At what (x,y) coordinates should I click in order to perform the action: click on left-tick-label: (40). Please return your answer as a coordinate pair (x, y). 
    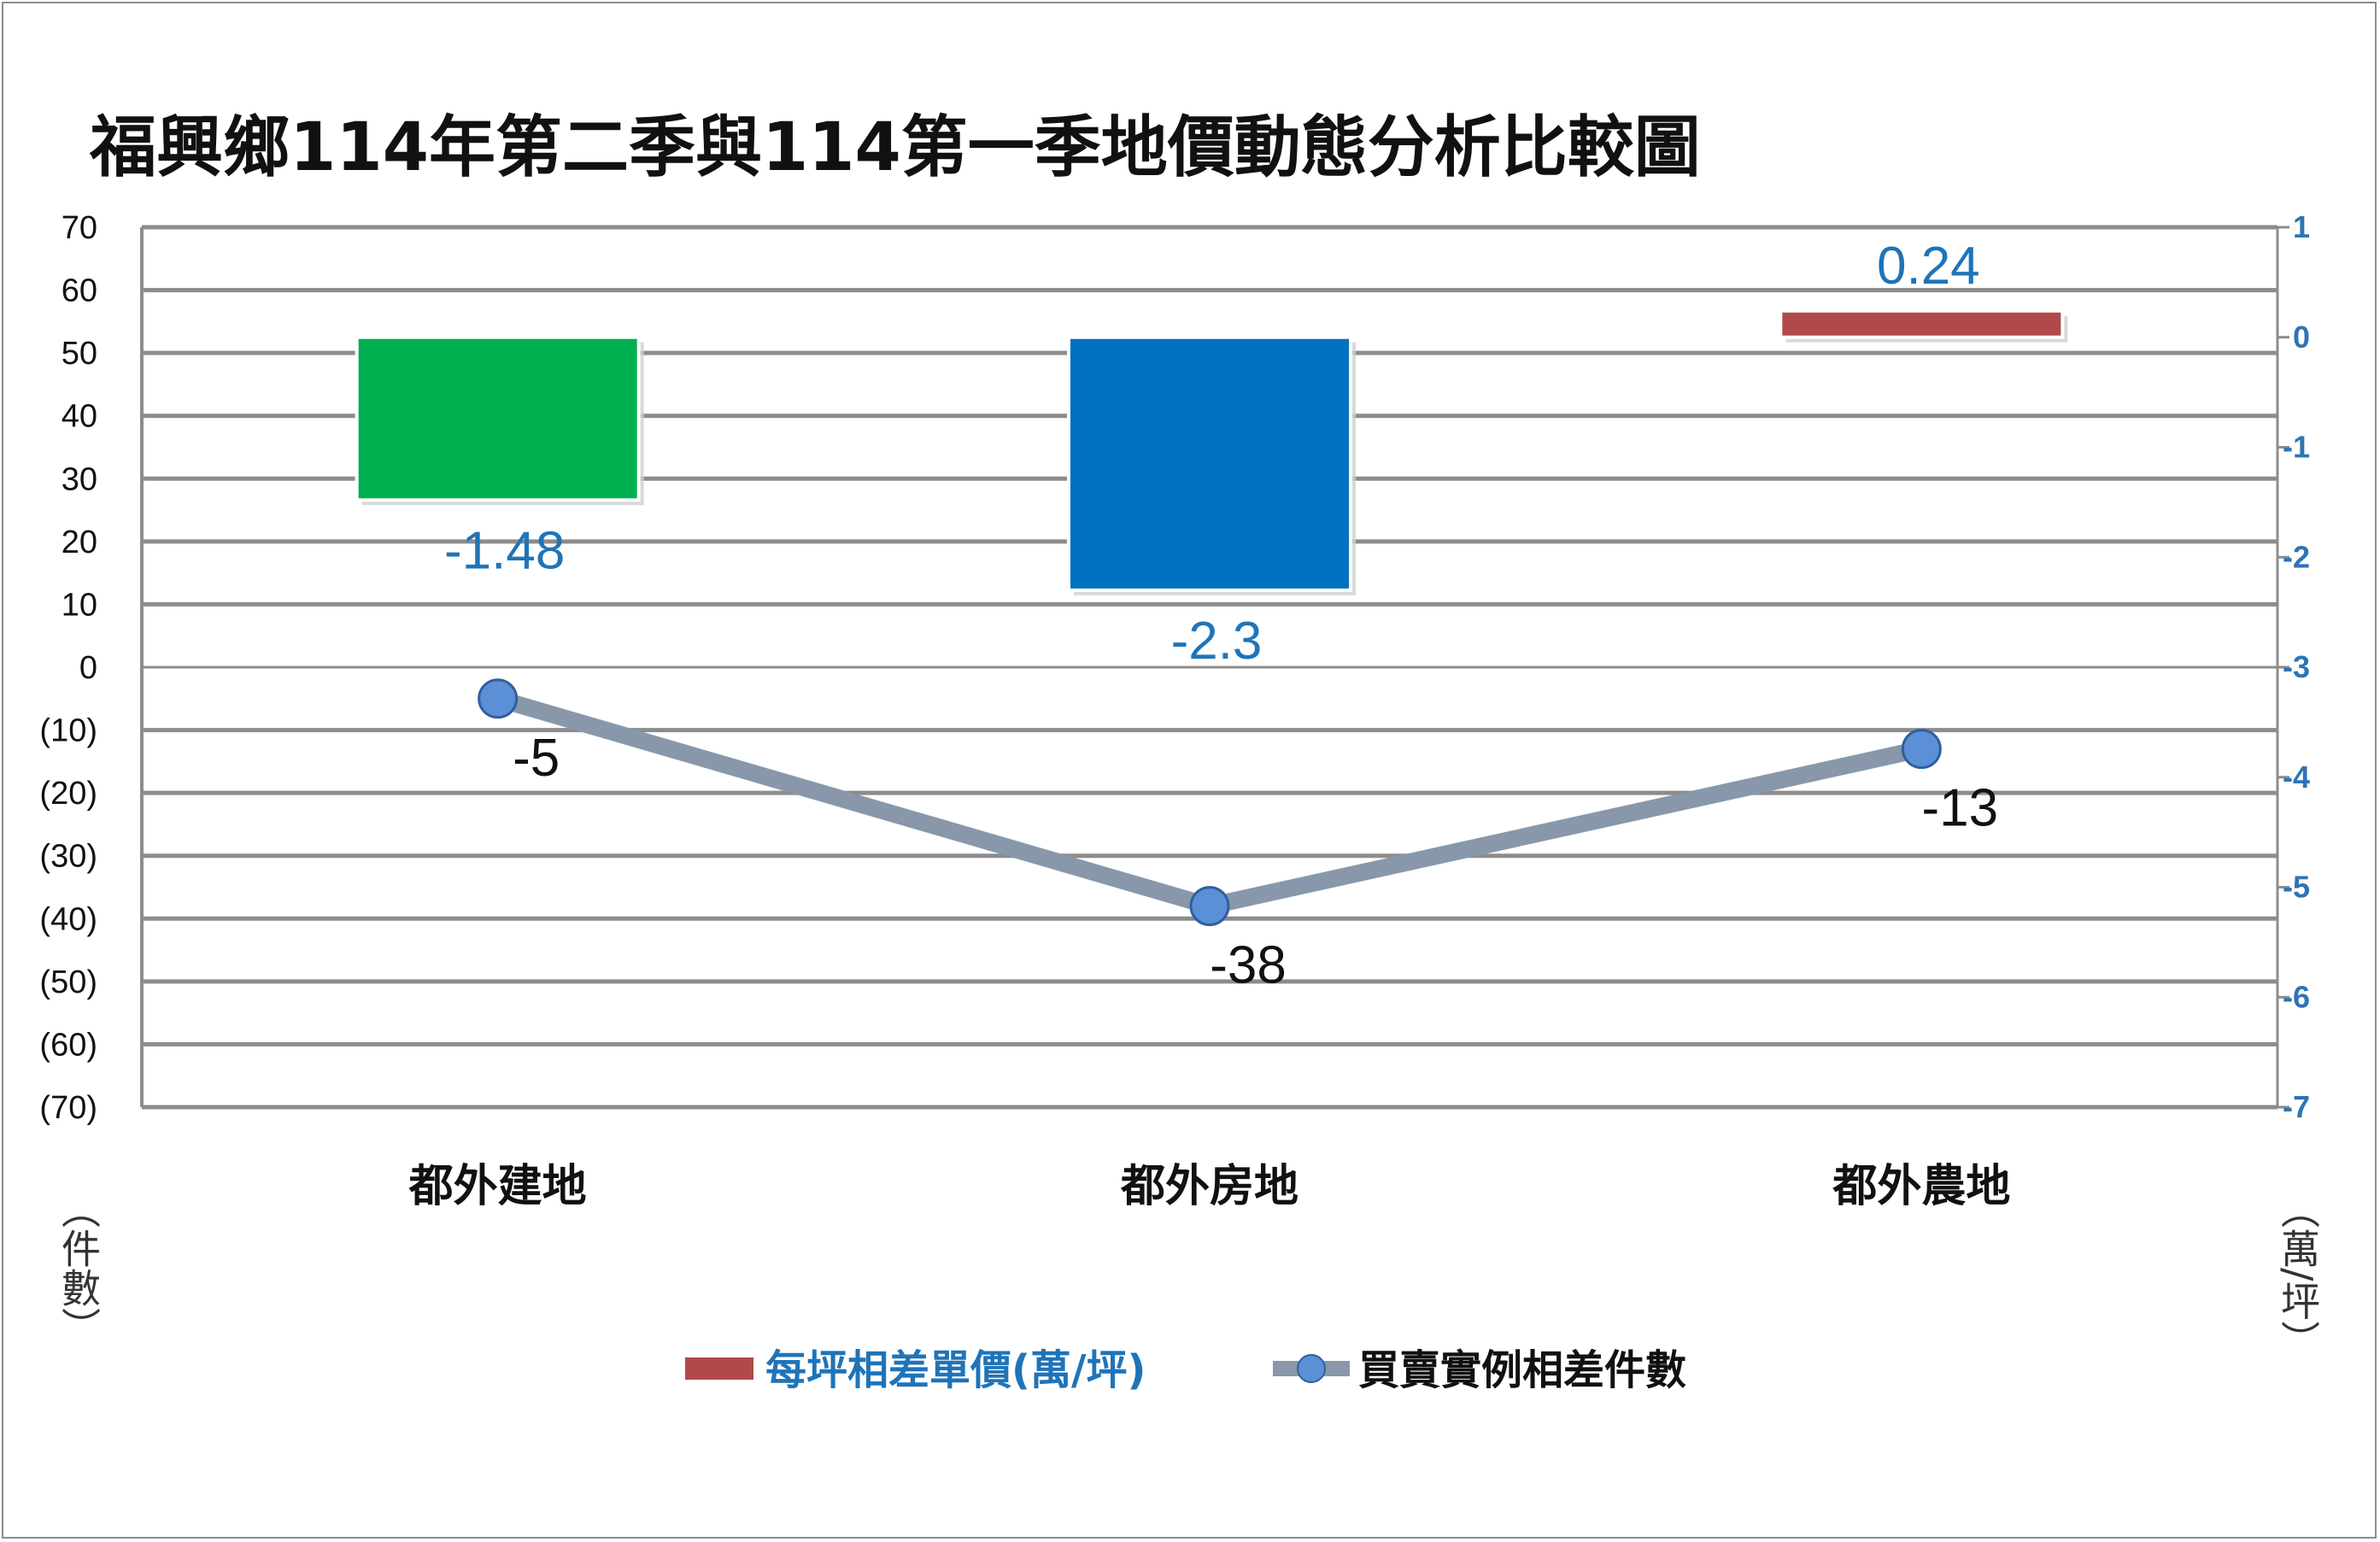
    Looking at the image, I should click on (68, 919).